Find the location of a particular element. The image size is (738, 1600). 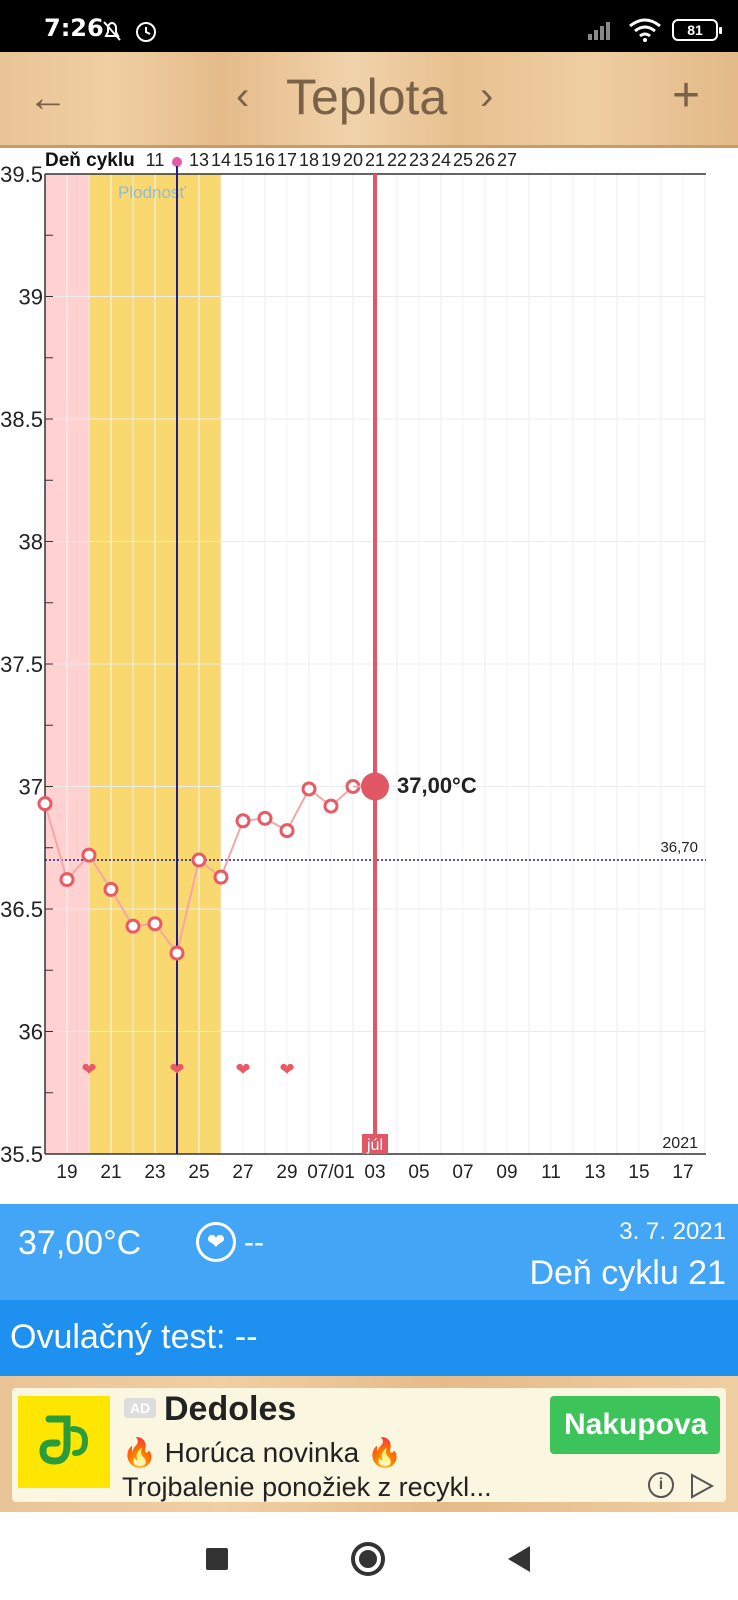

date-tick-label: 21 is located at coordinates (110, 1172).